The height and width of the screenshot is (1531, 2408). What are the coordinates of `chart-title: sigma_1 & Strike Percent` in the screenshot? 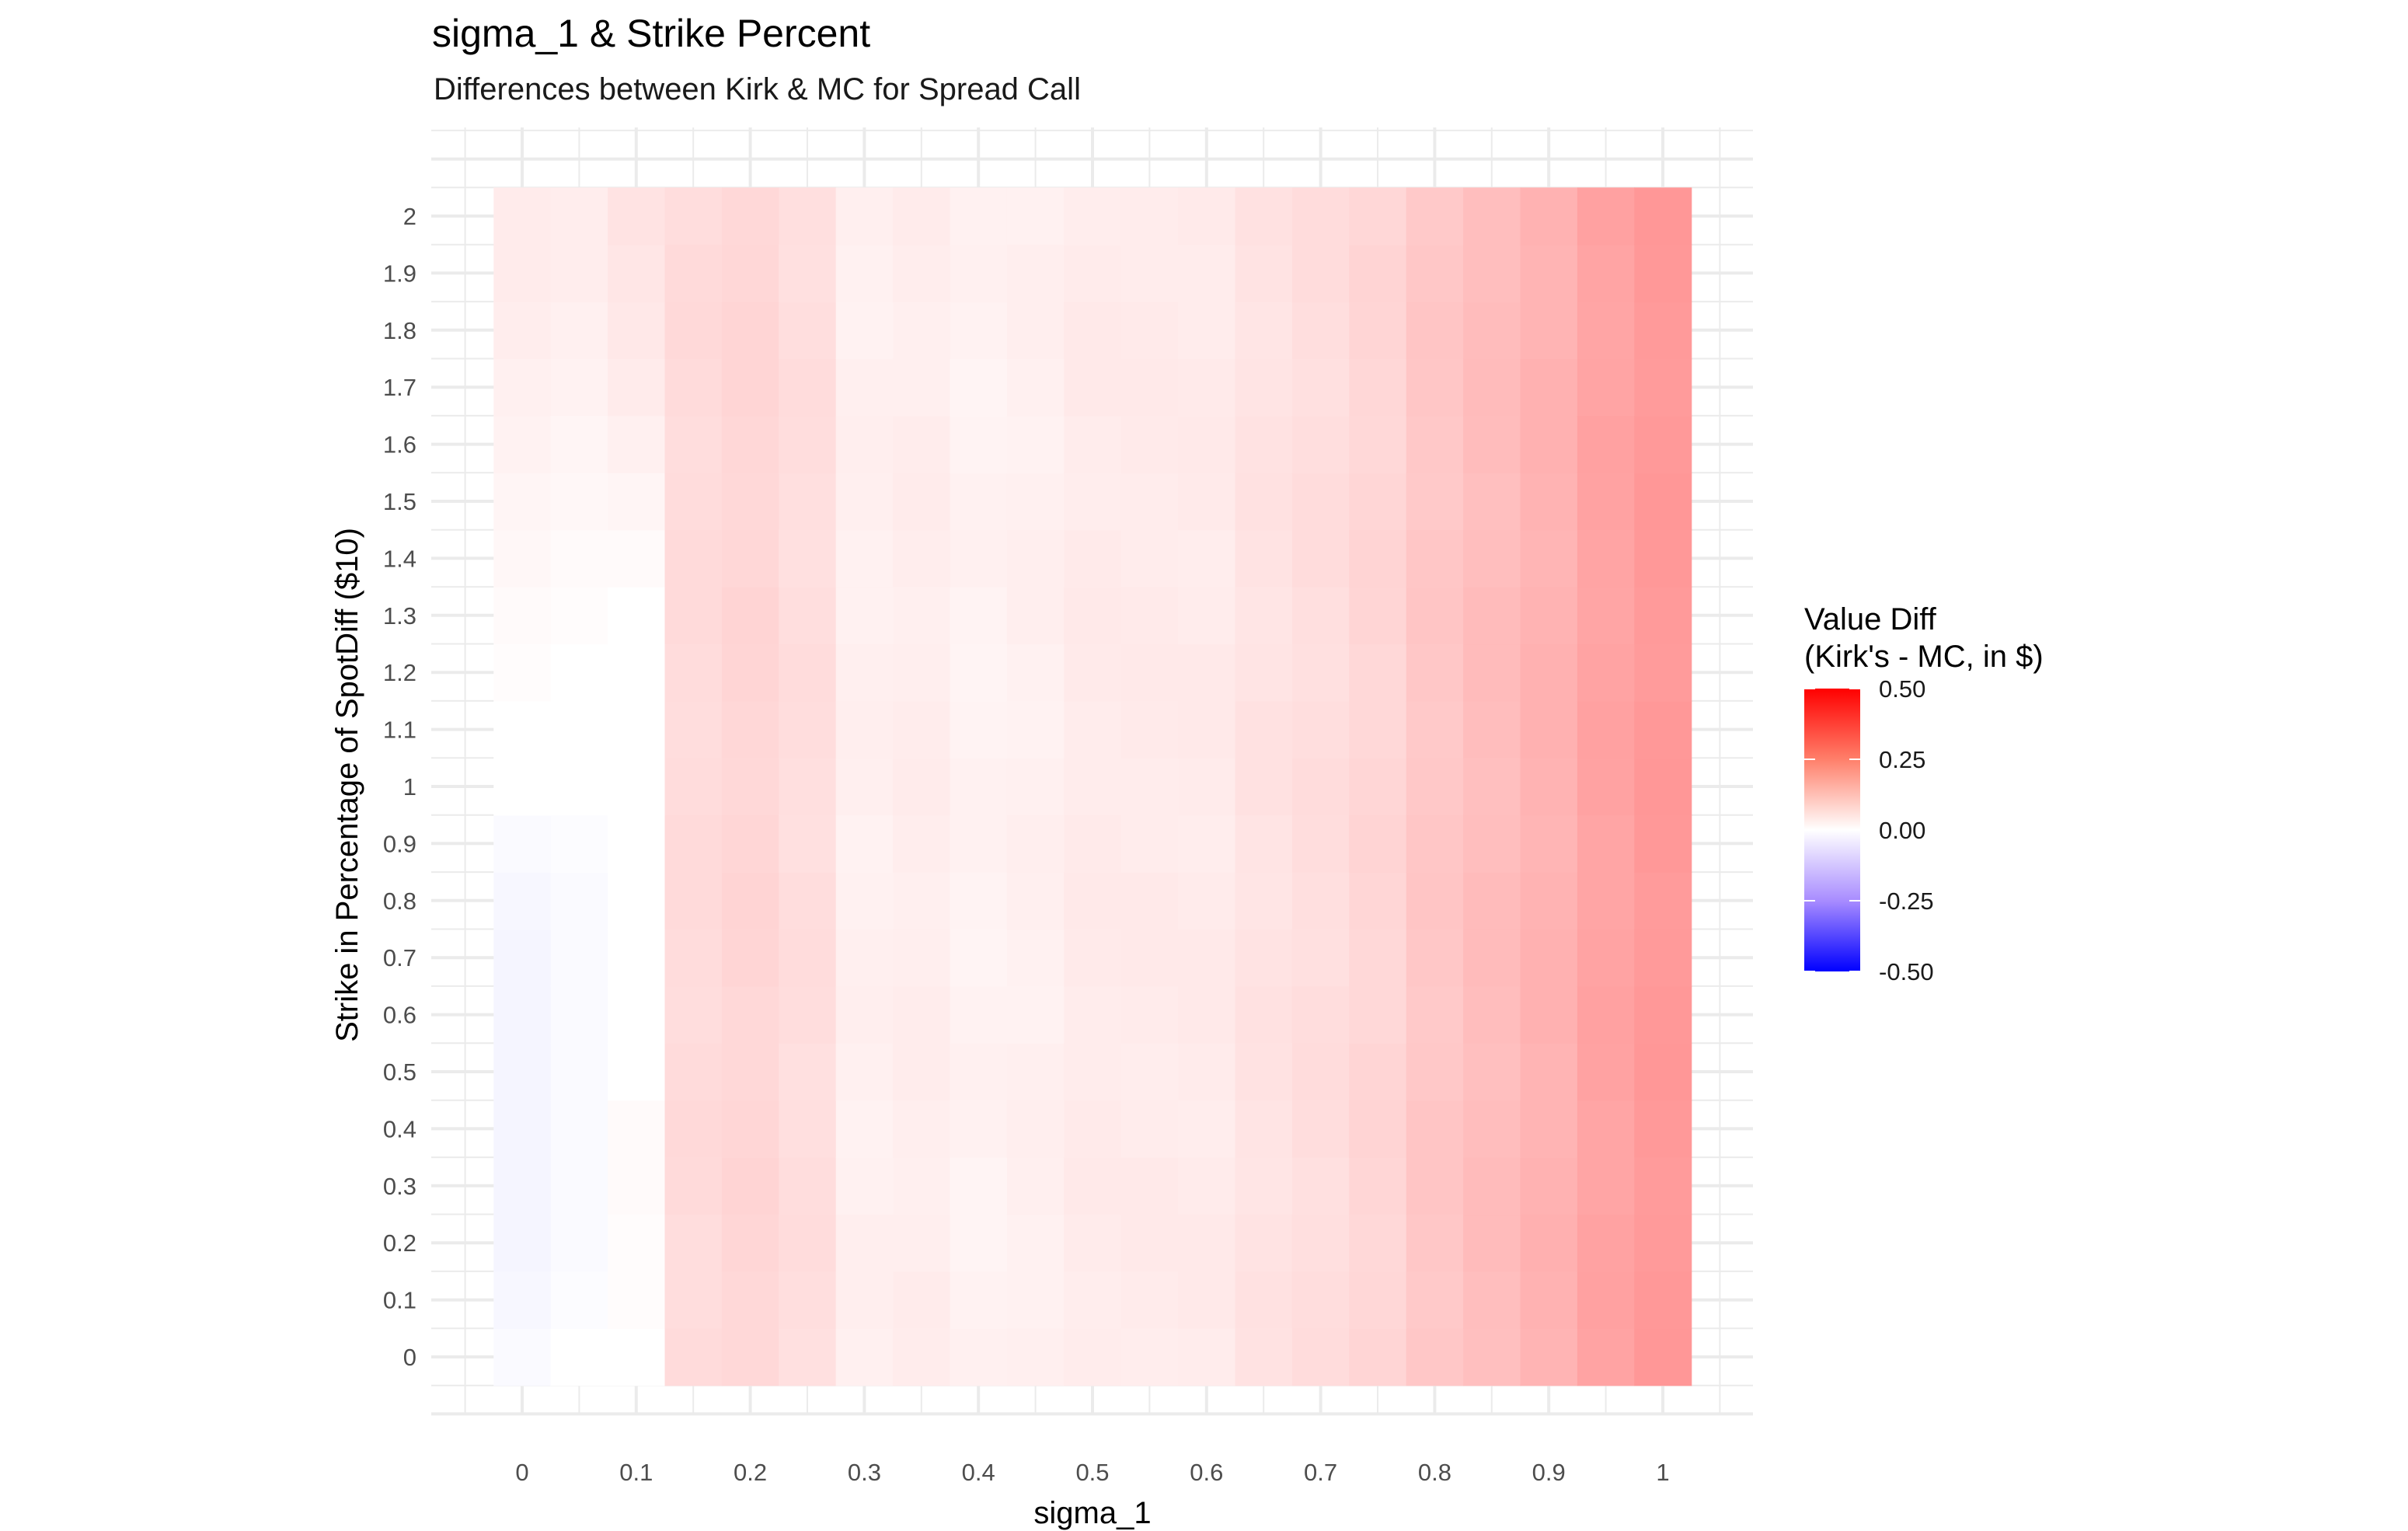 It's located at (651, 34).